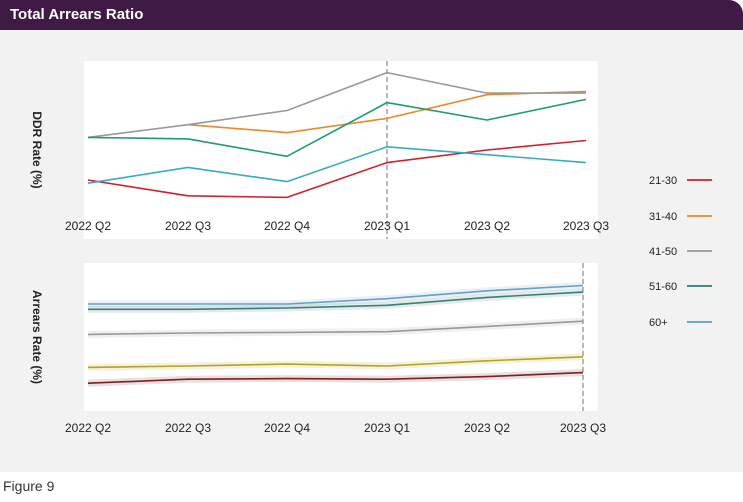 The height and width of the screenshot is (502, 743). I want to click on legend-label-31-40: 31-40, so click(663, 217).